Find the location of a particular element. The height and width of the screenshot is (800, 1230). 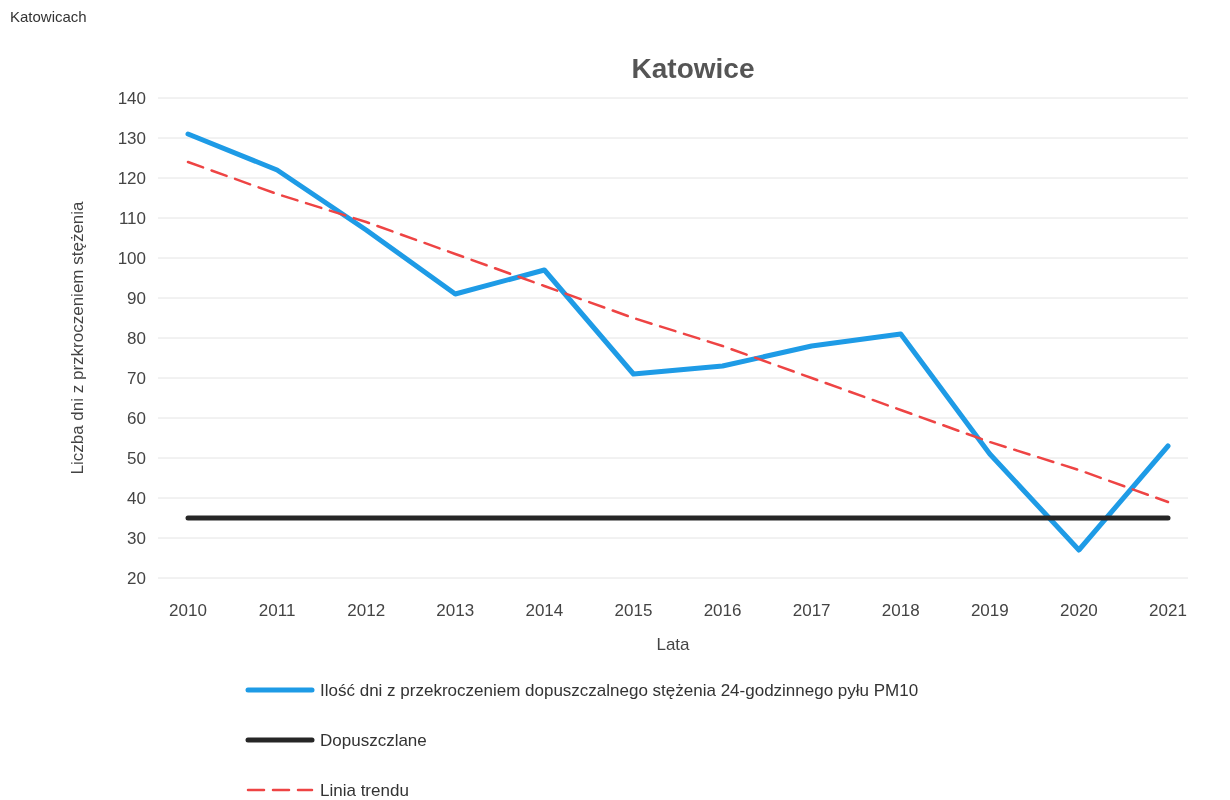

y-tick-label: 50 is located at coordinates (136, 458).